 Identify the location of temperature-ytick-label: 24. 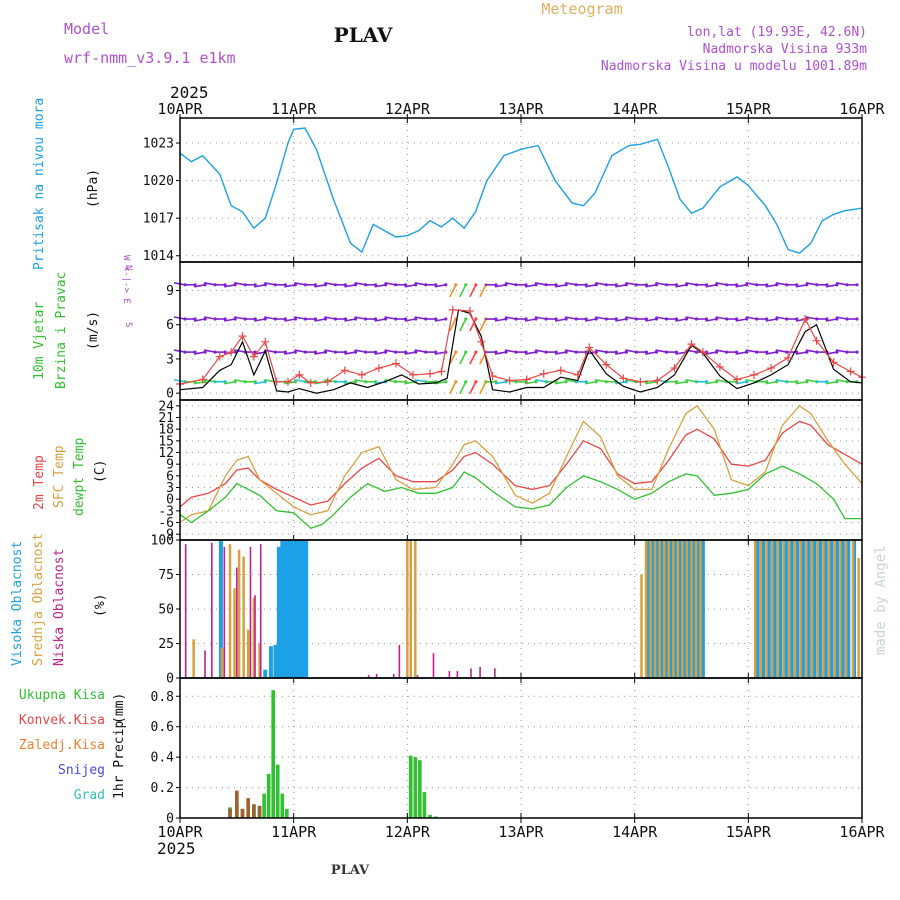
(166, 406).